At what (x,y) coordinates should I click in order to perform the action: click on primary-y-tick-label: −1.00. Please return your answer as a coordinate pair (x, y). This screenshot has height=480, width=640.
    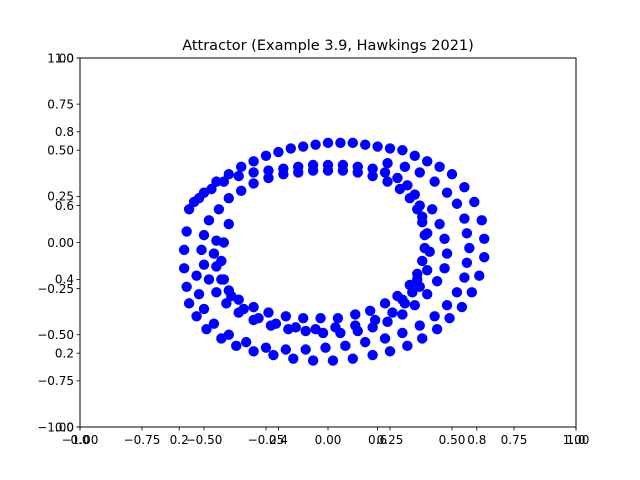
    Looking at the image, I should click on (55, 427).